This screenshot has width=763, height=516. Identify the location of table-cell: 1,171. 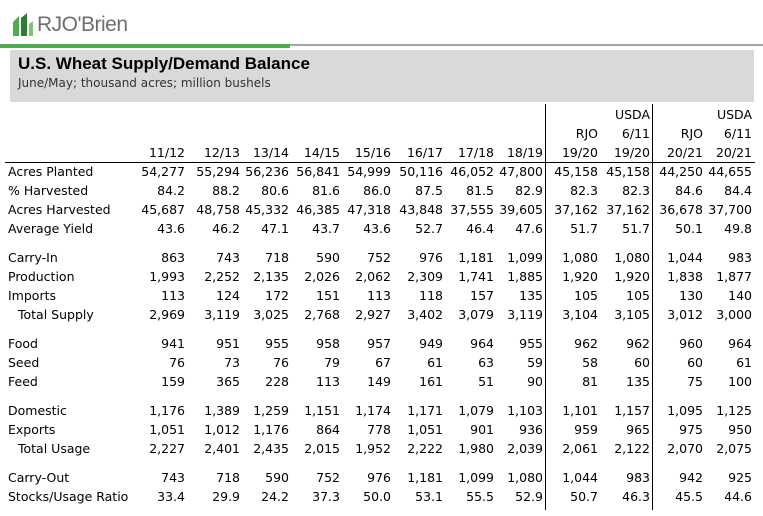
(425, 410).